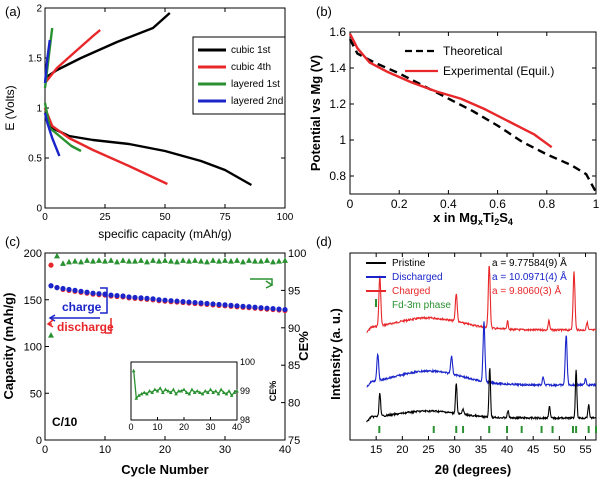 Image resolution: width=600 pixels, height=481 pixels. I want to click on panel-c-xtick-label: 20, so click(165, 450).